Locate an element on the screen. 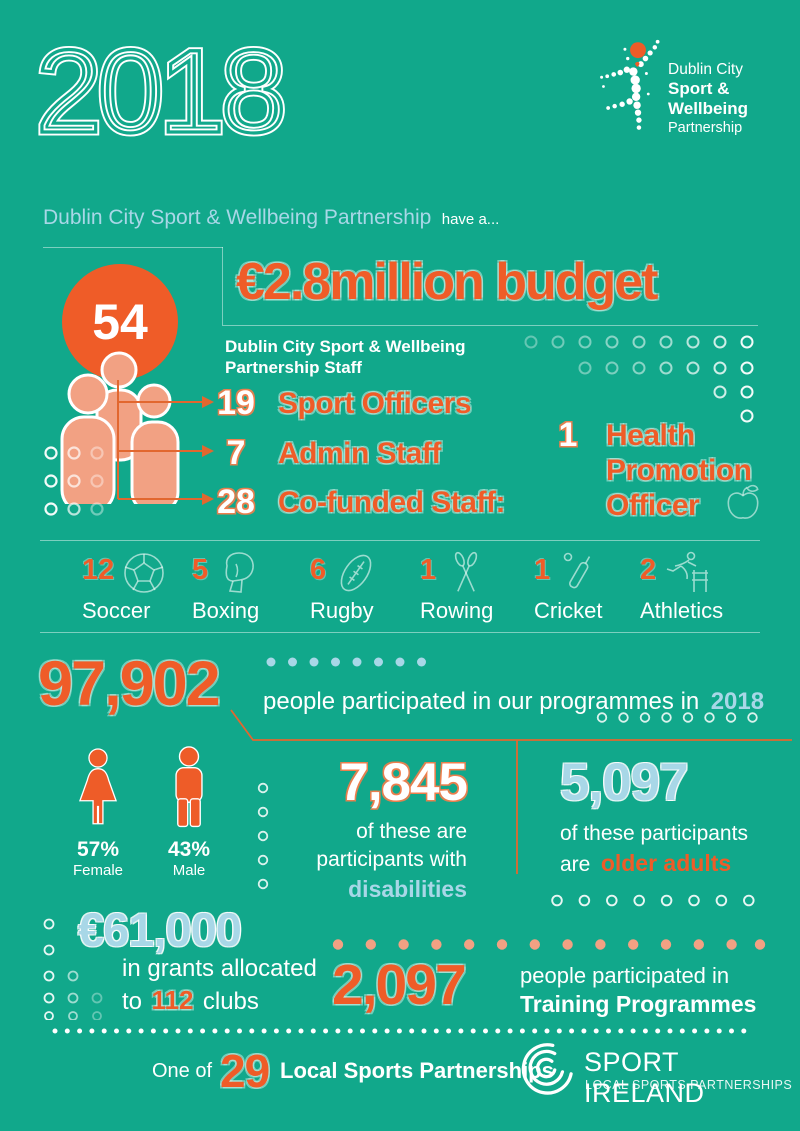  svg-text: 2018 is located at coordinates (159, 90).